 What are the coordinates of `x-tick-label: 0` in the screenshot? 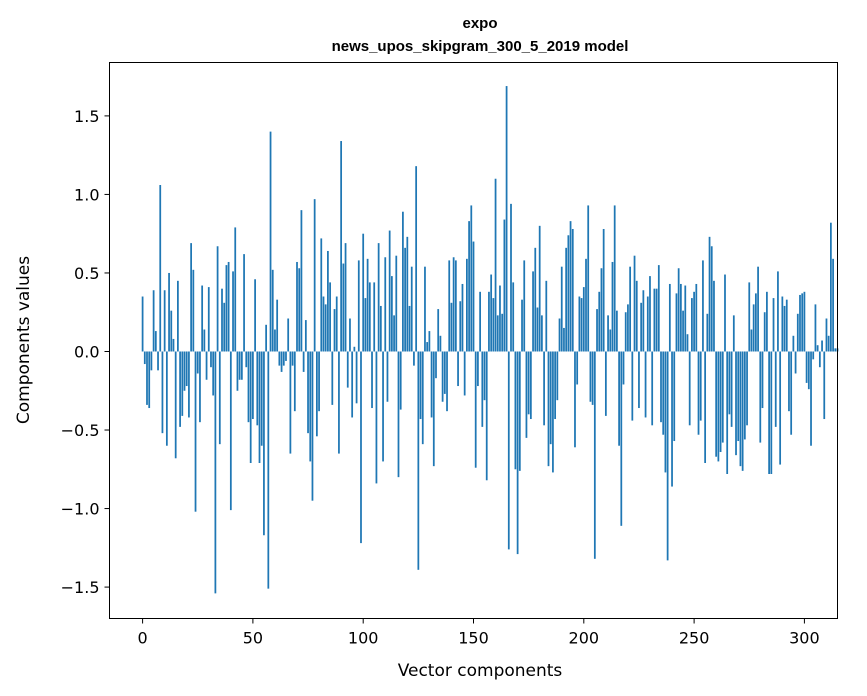 It's located at (142, 638).